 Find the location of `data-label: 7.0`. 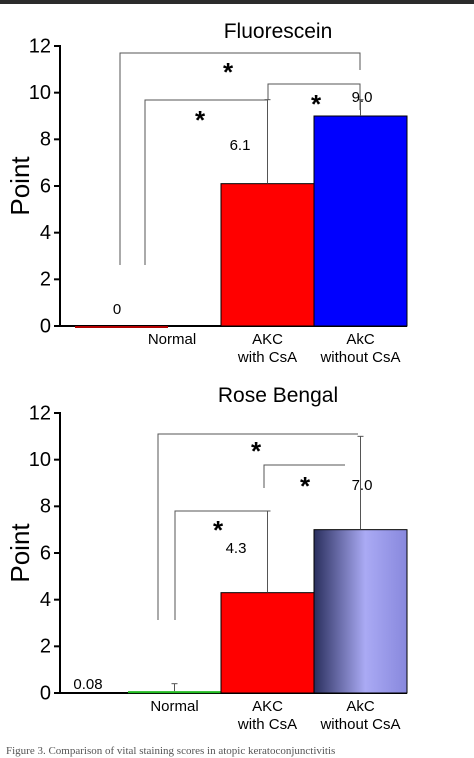

data-label: 7.0 is located at coordinates (362, 485).